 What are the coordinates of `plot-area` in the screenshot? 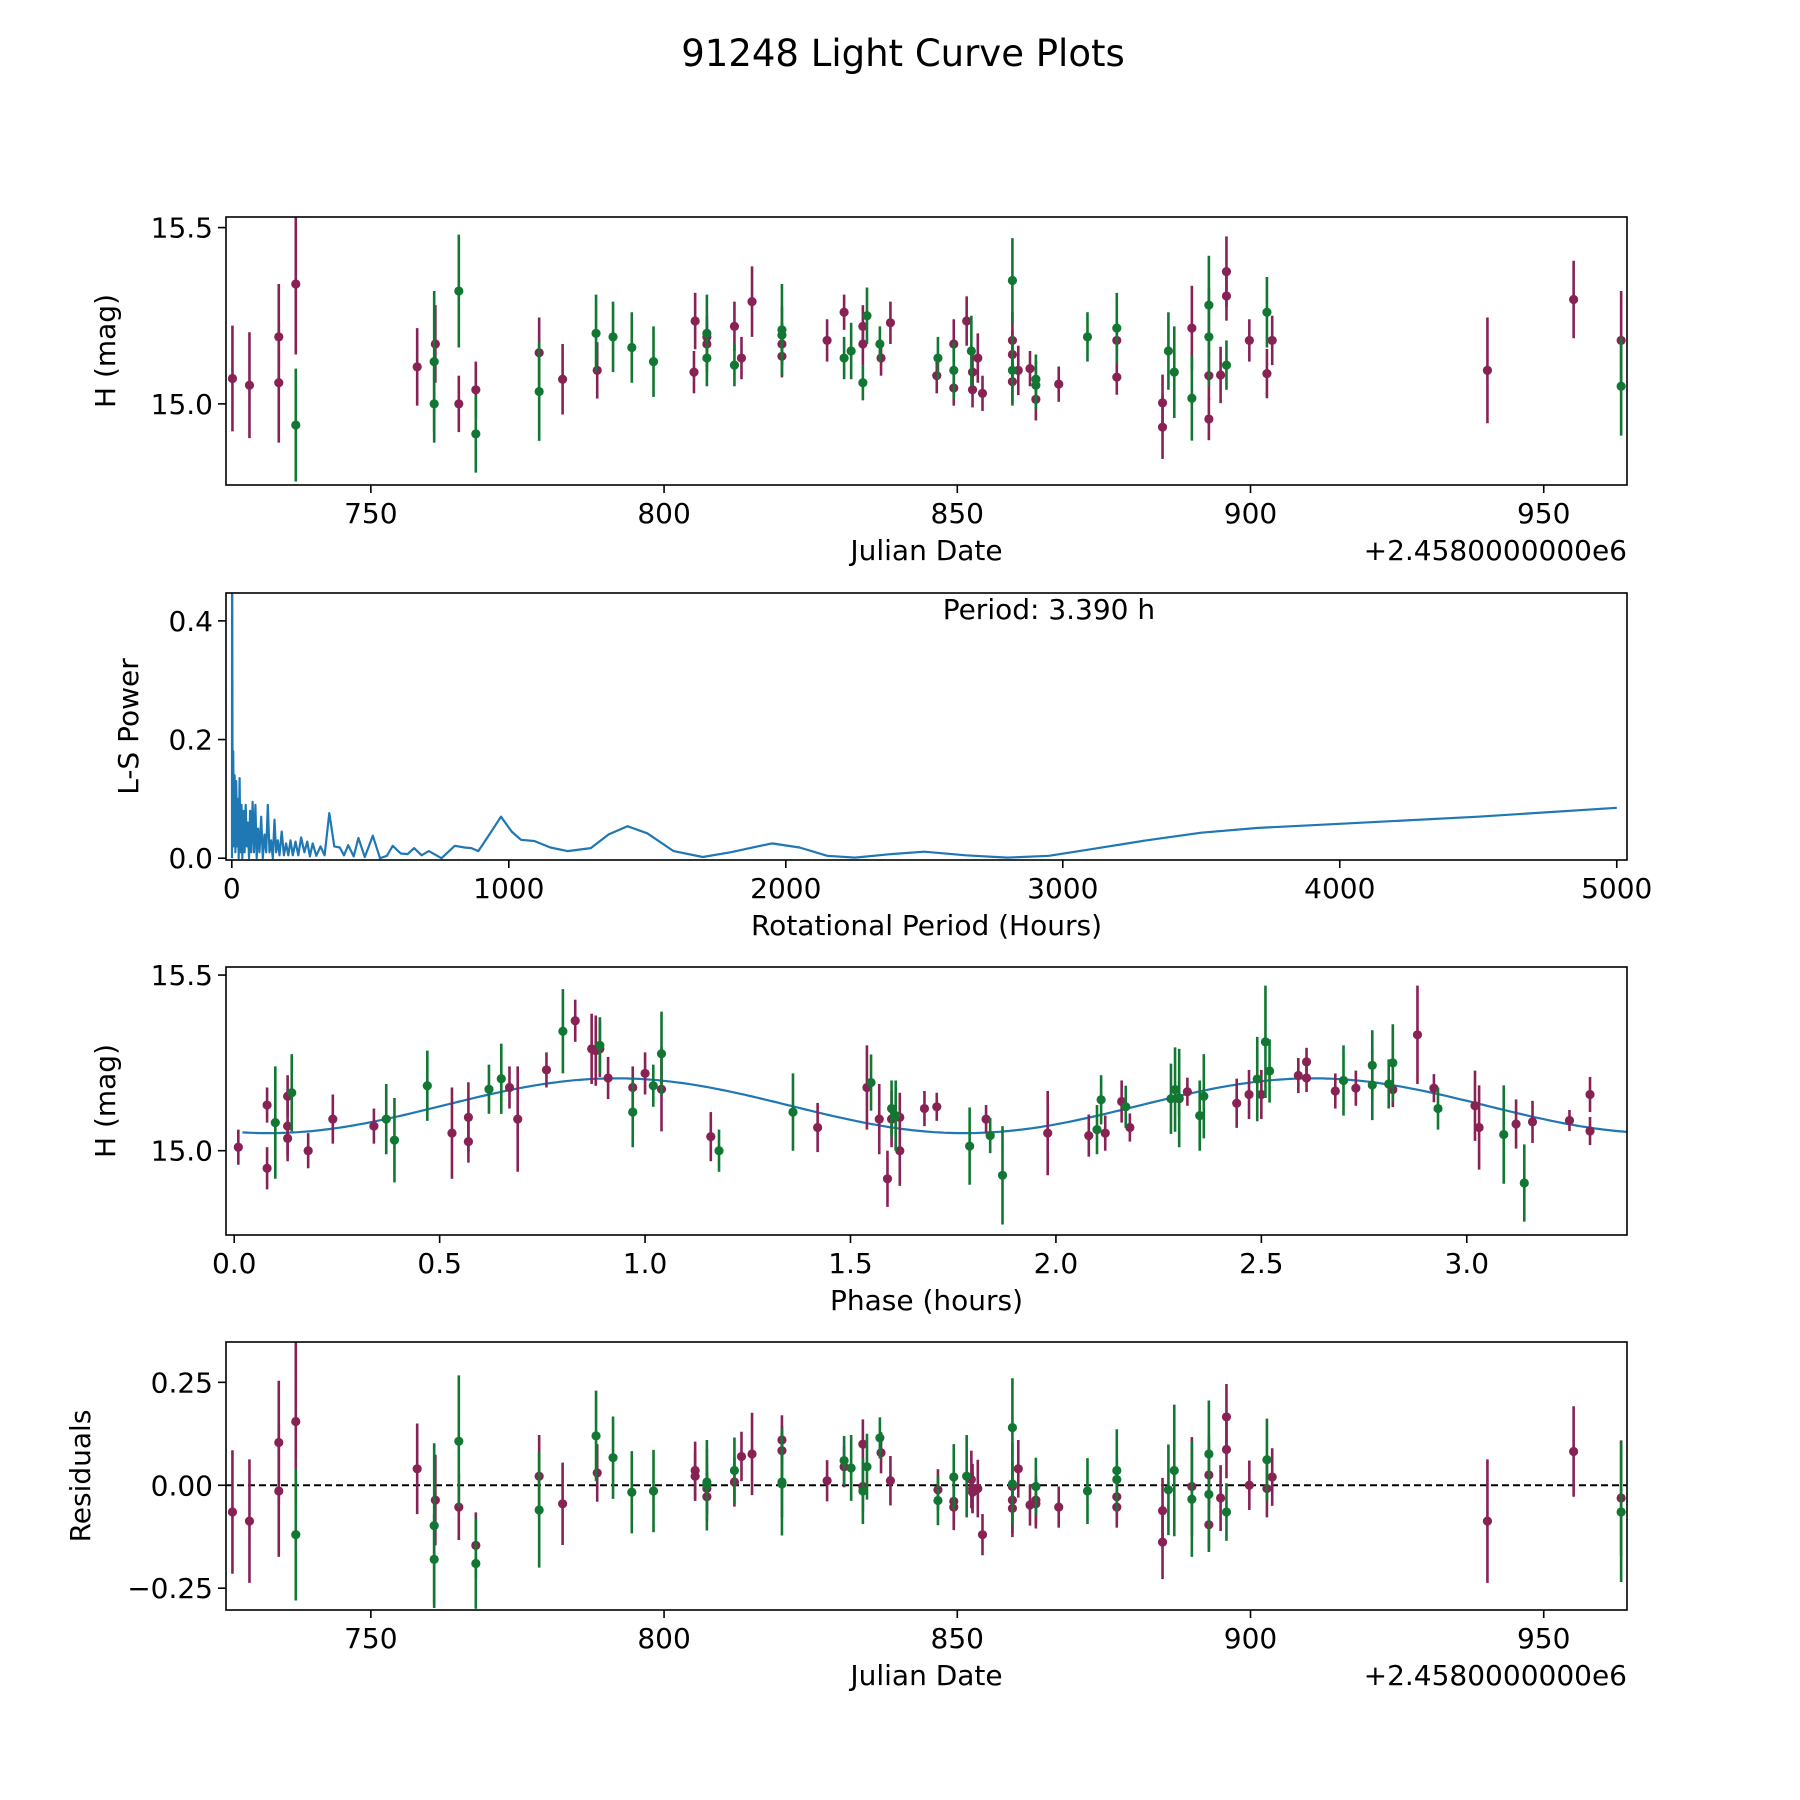 It's located at (923, 726).